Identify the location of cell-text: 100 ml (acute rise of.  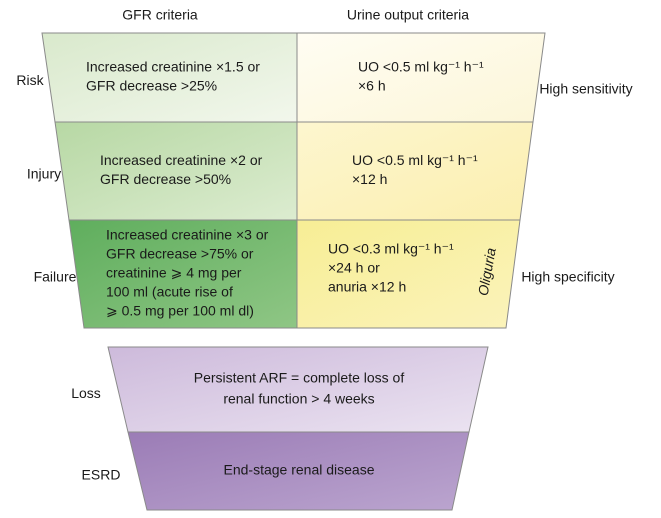
(169, 292).